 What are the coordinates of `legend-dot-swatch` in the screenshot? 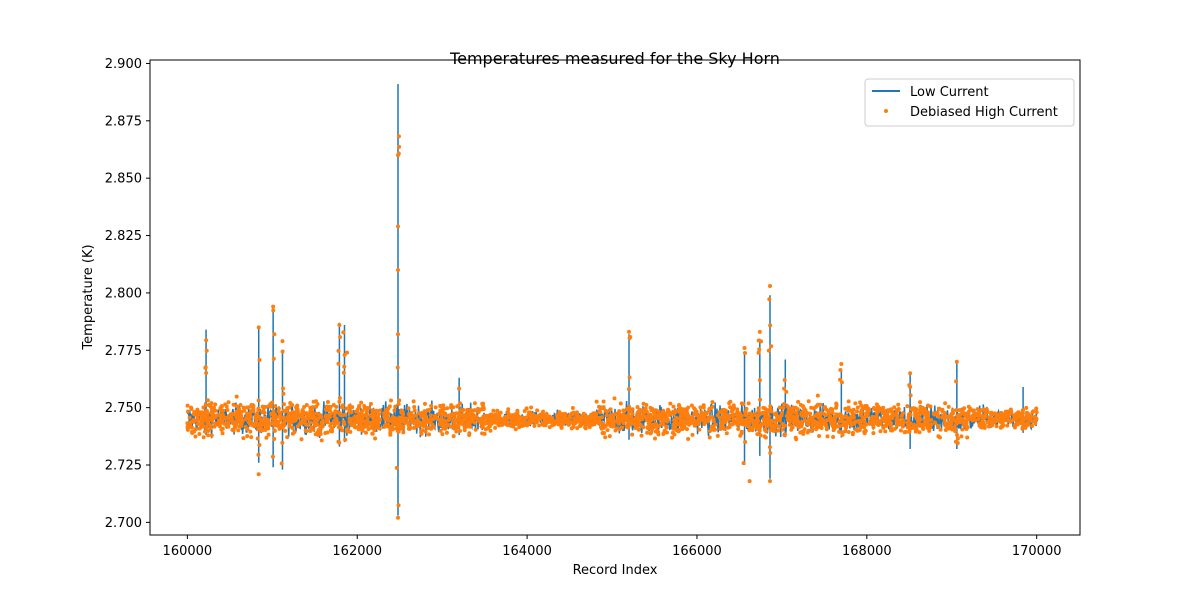 It's located at (886, 111).